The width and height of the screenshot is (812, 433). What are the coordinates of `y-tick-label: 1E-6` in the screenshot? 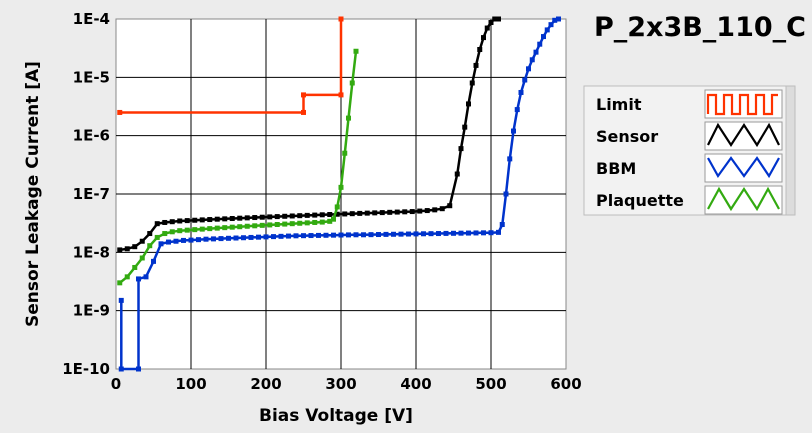 It's located at (91, 136).